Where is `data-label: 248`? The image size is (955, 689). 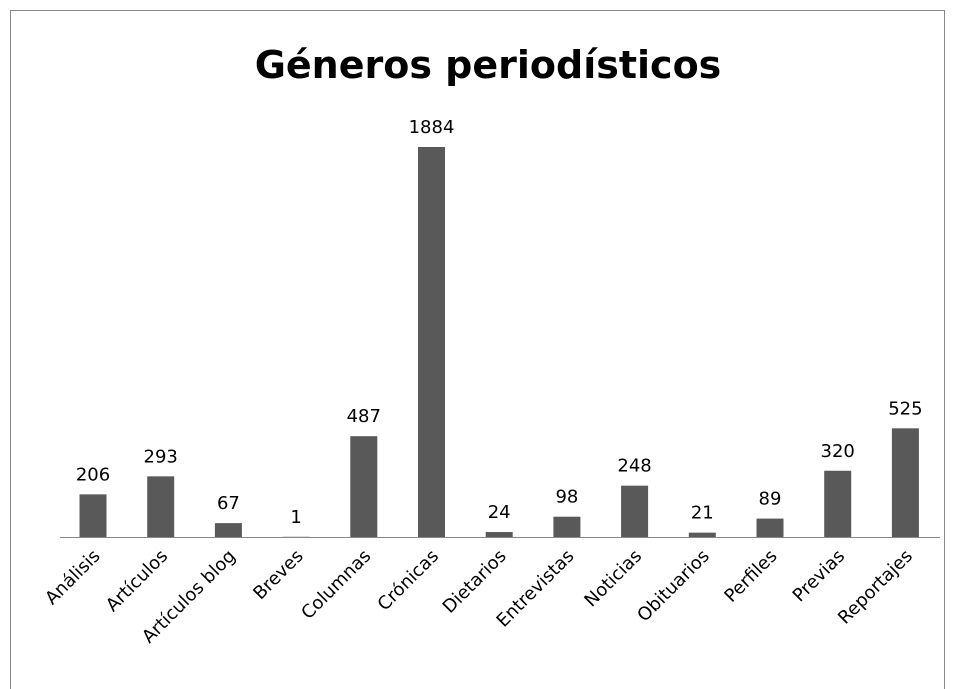 data-label: 248 is located at coordinates (634, 466).